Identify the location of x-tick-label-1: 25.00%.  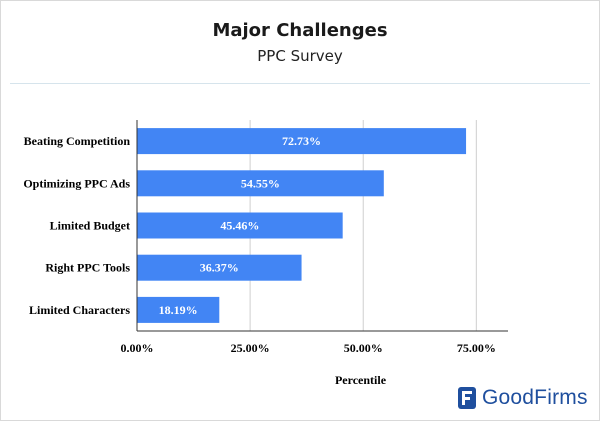
(250, 348).